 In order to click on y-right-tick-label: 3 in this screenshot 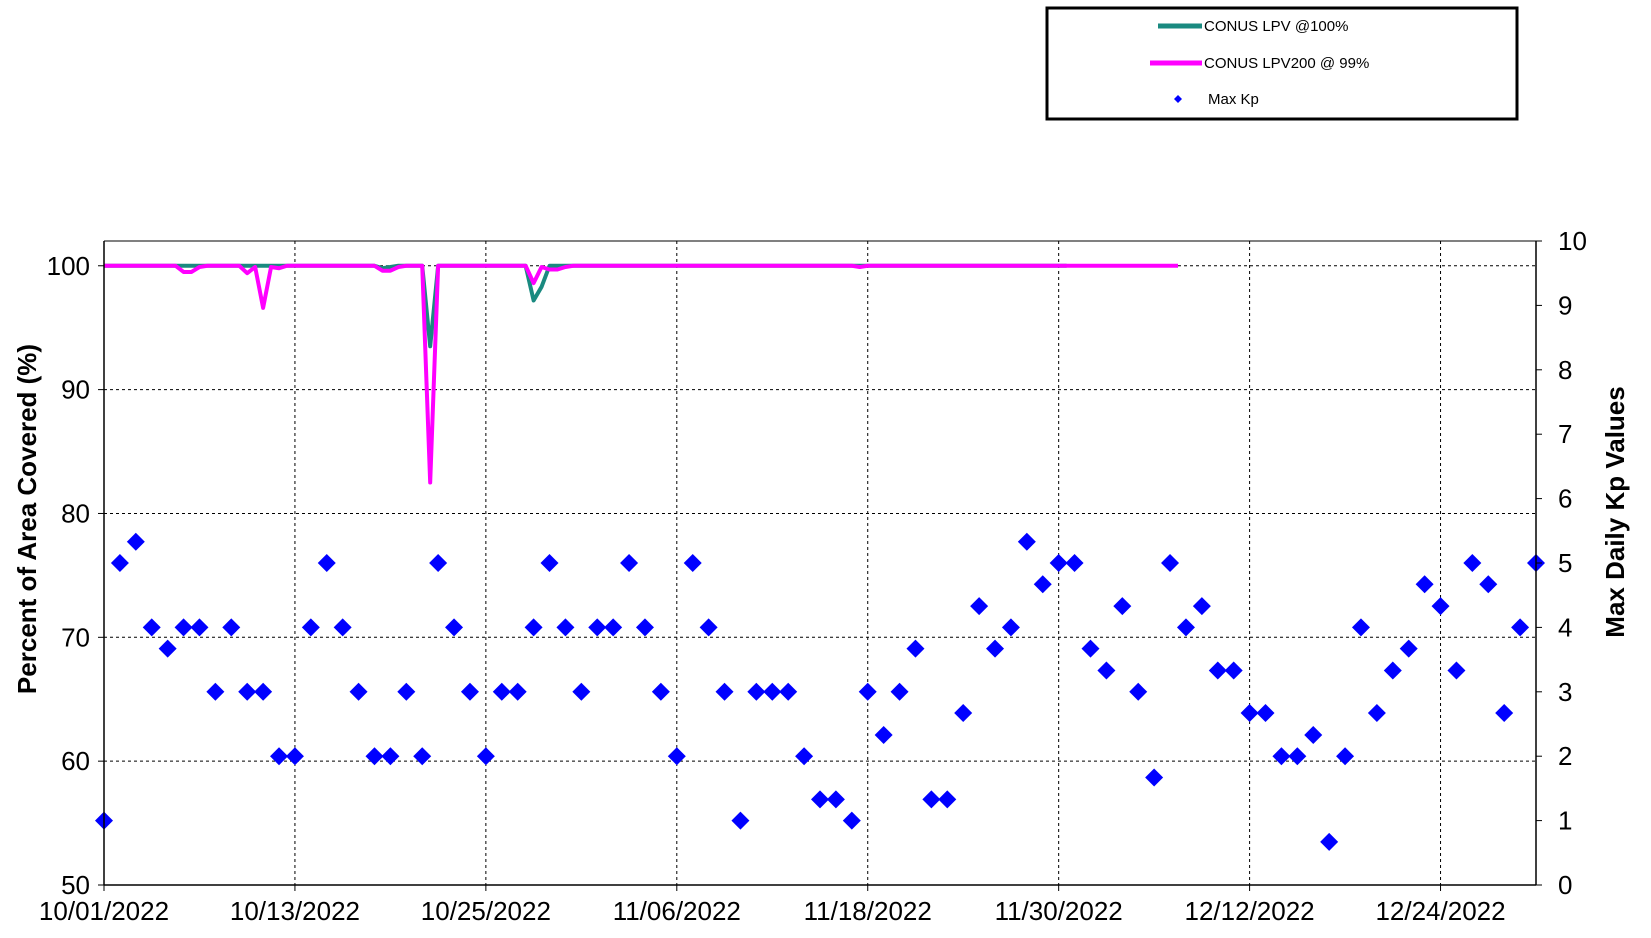, I will do `click(1565, 692)`.